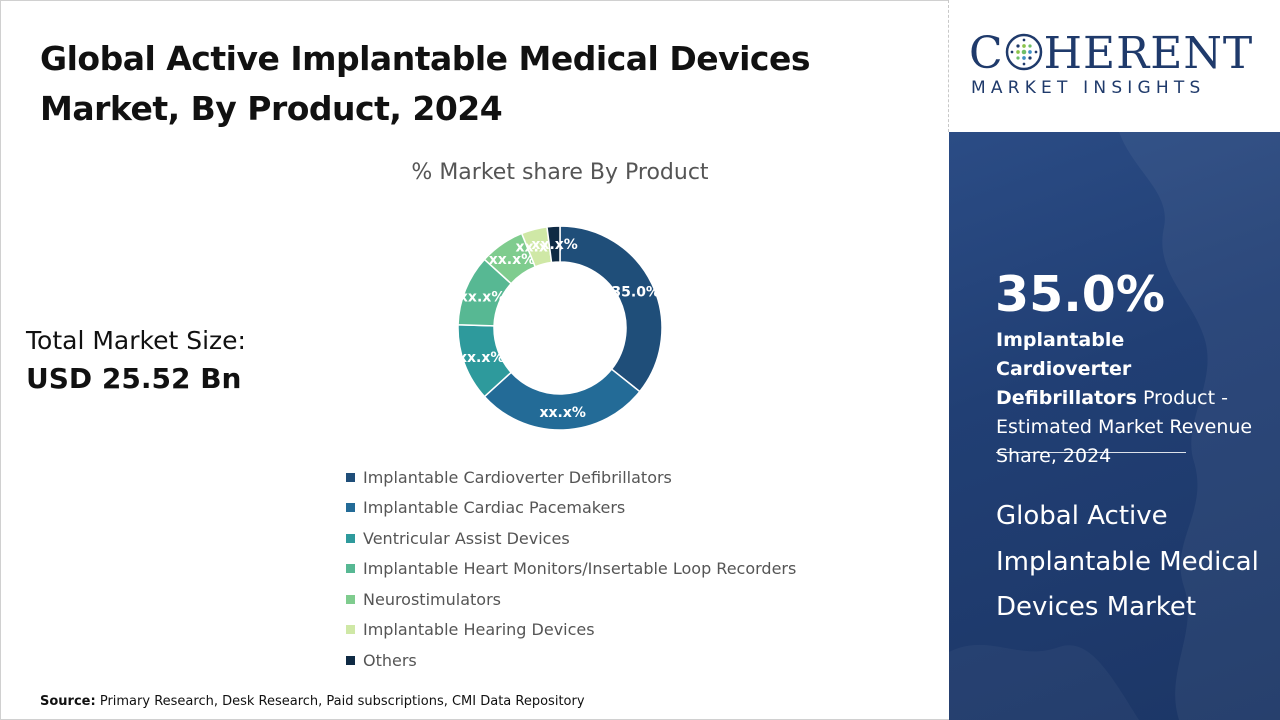 This screenshot has width=1280, height=720. I want to click on legend-item: Implantable Cardioverter Defibrillators, so click(571, 477).